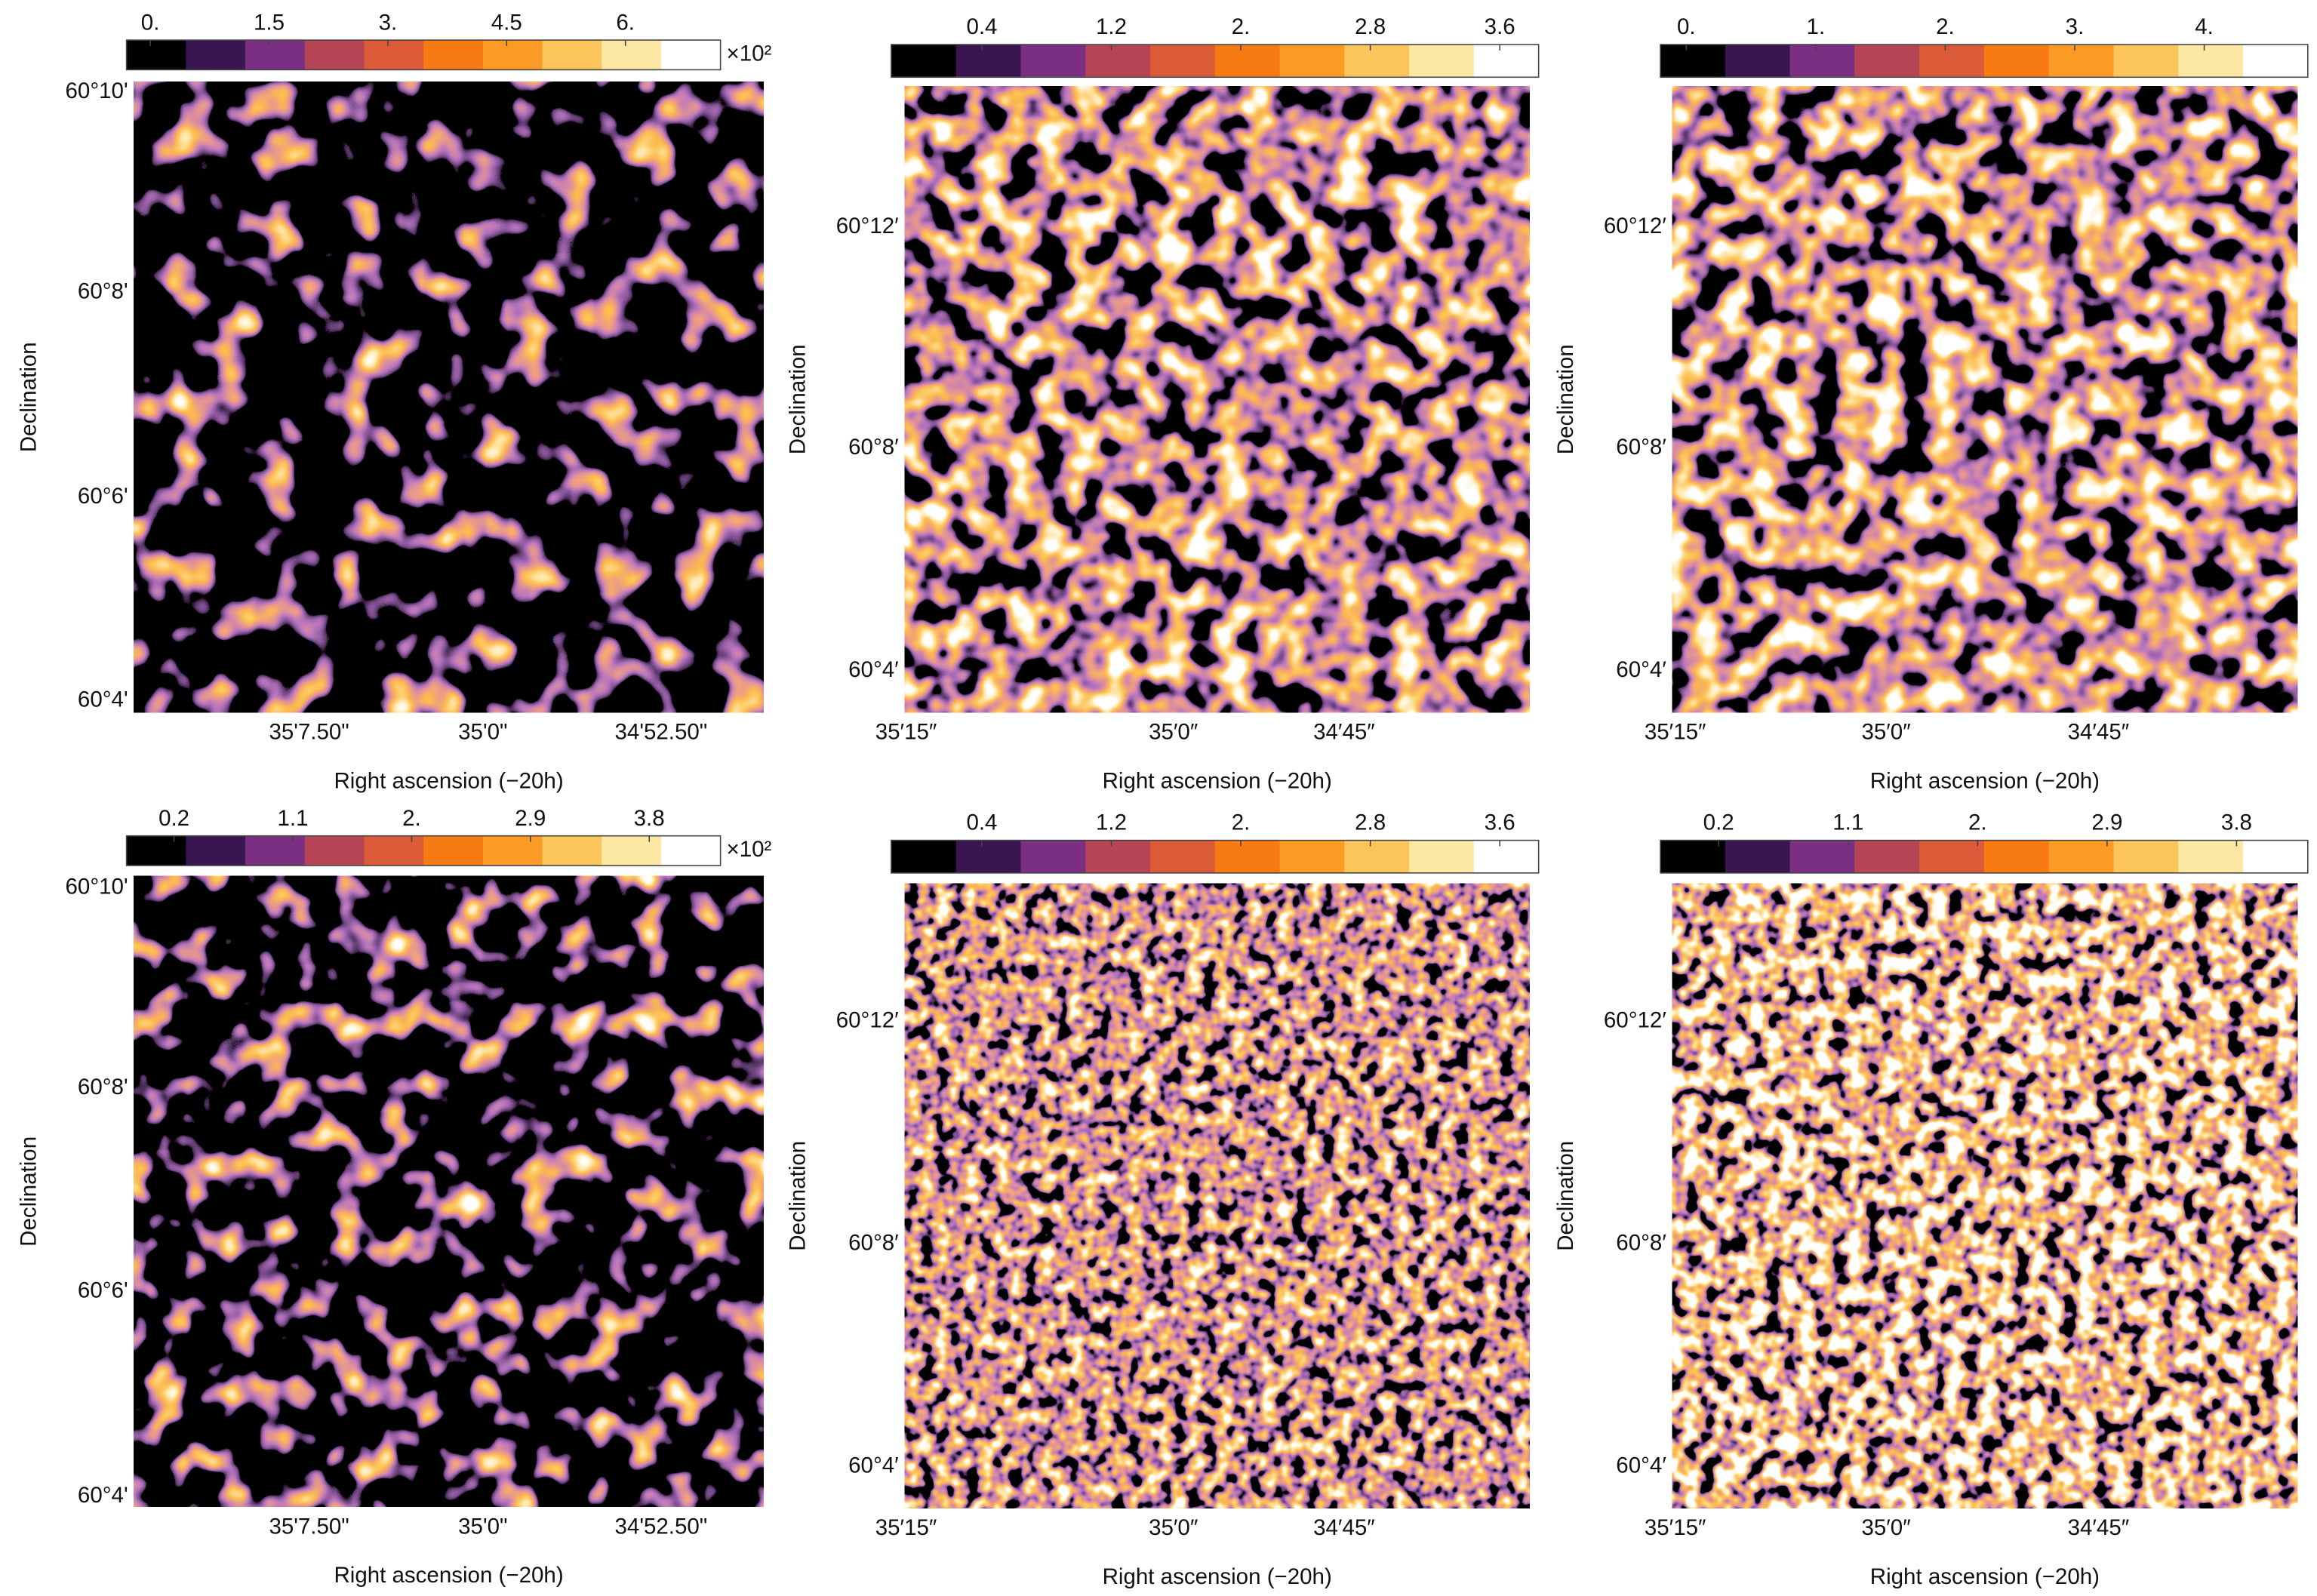 The image size is (2317, 1596). What do you see at coordinates (2236, 822) in the screenshot?
I see `colorbar-tick-label: 3.8` at bounding box center [2236, 822].